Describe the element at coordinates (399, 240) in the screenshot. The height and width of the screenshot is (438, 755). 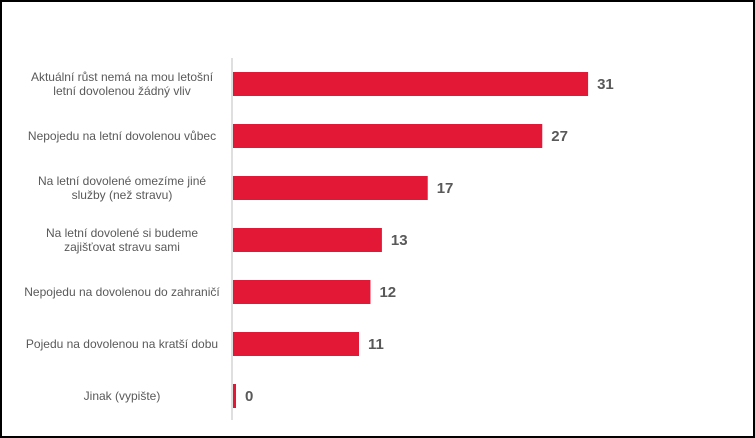
I see `value-label: 13` at that location.